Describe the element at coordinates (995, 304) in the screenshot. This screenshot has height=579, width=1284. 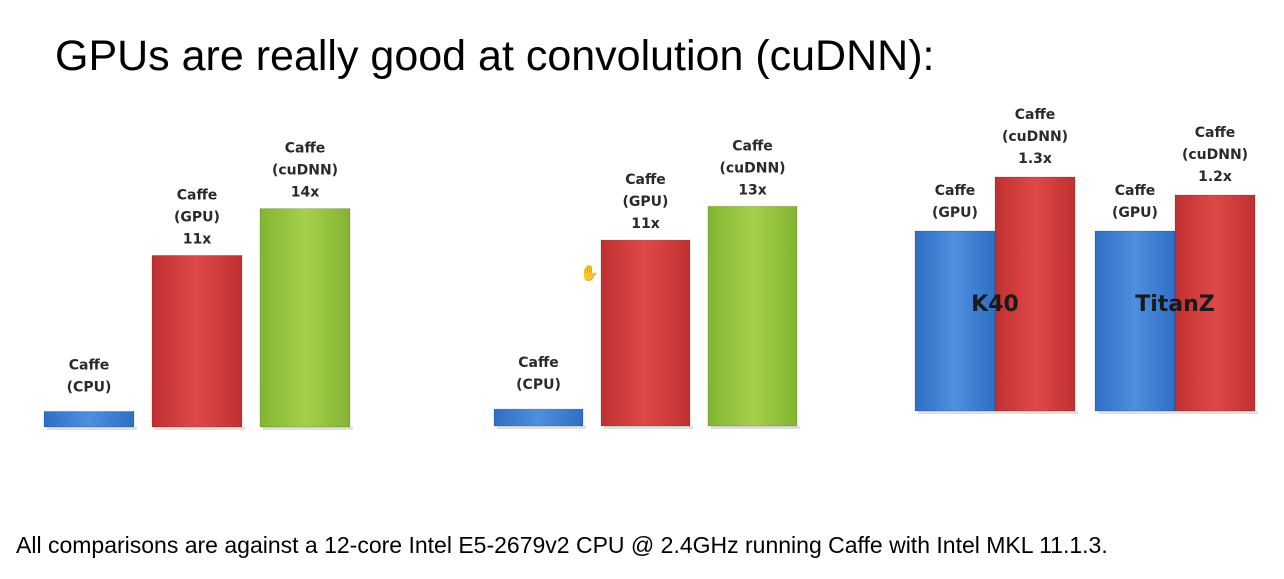
I see `group-label: K40` at that location.